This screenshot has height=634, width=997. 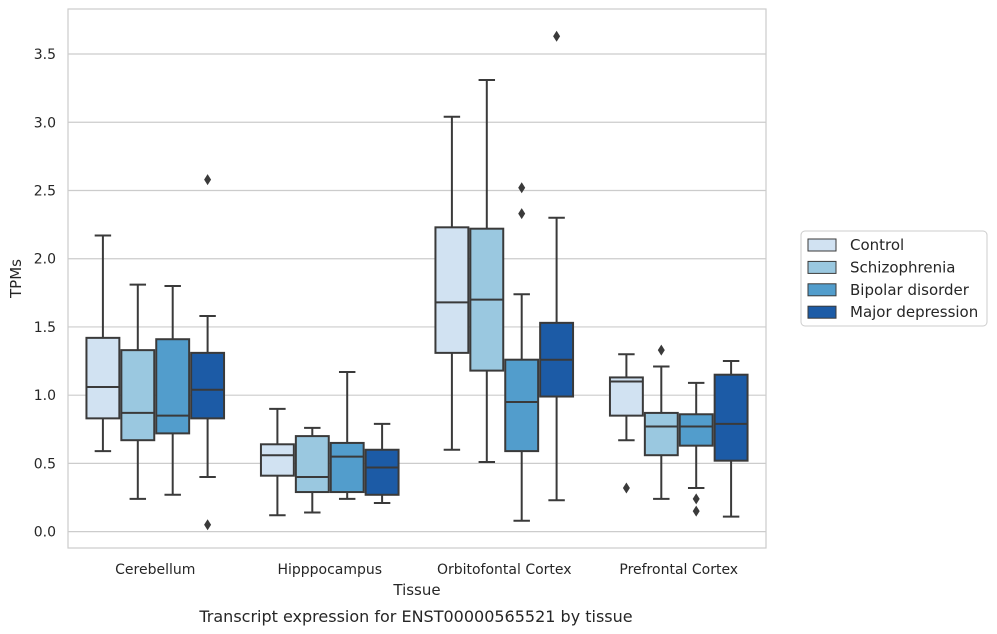 What do you see at coordinates (902, 267) in the screenshot?
I see `legend-label: Schizophrenia` at bounding box center [902, 267].